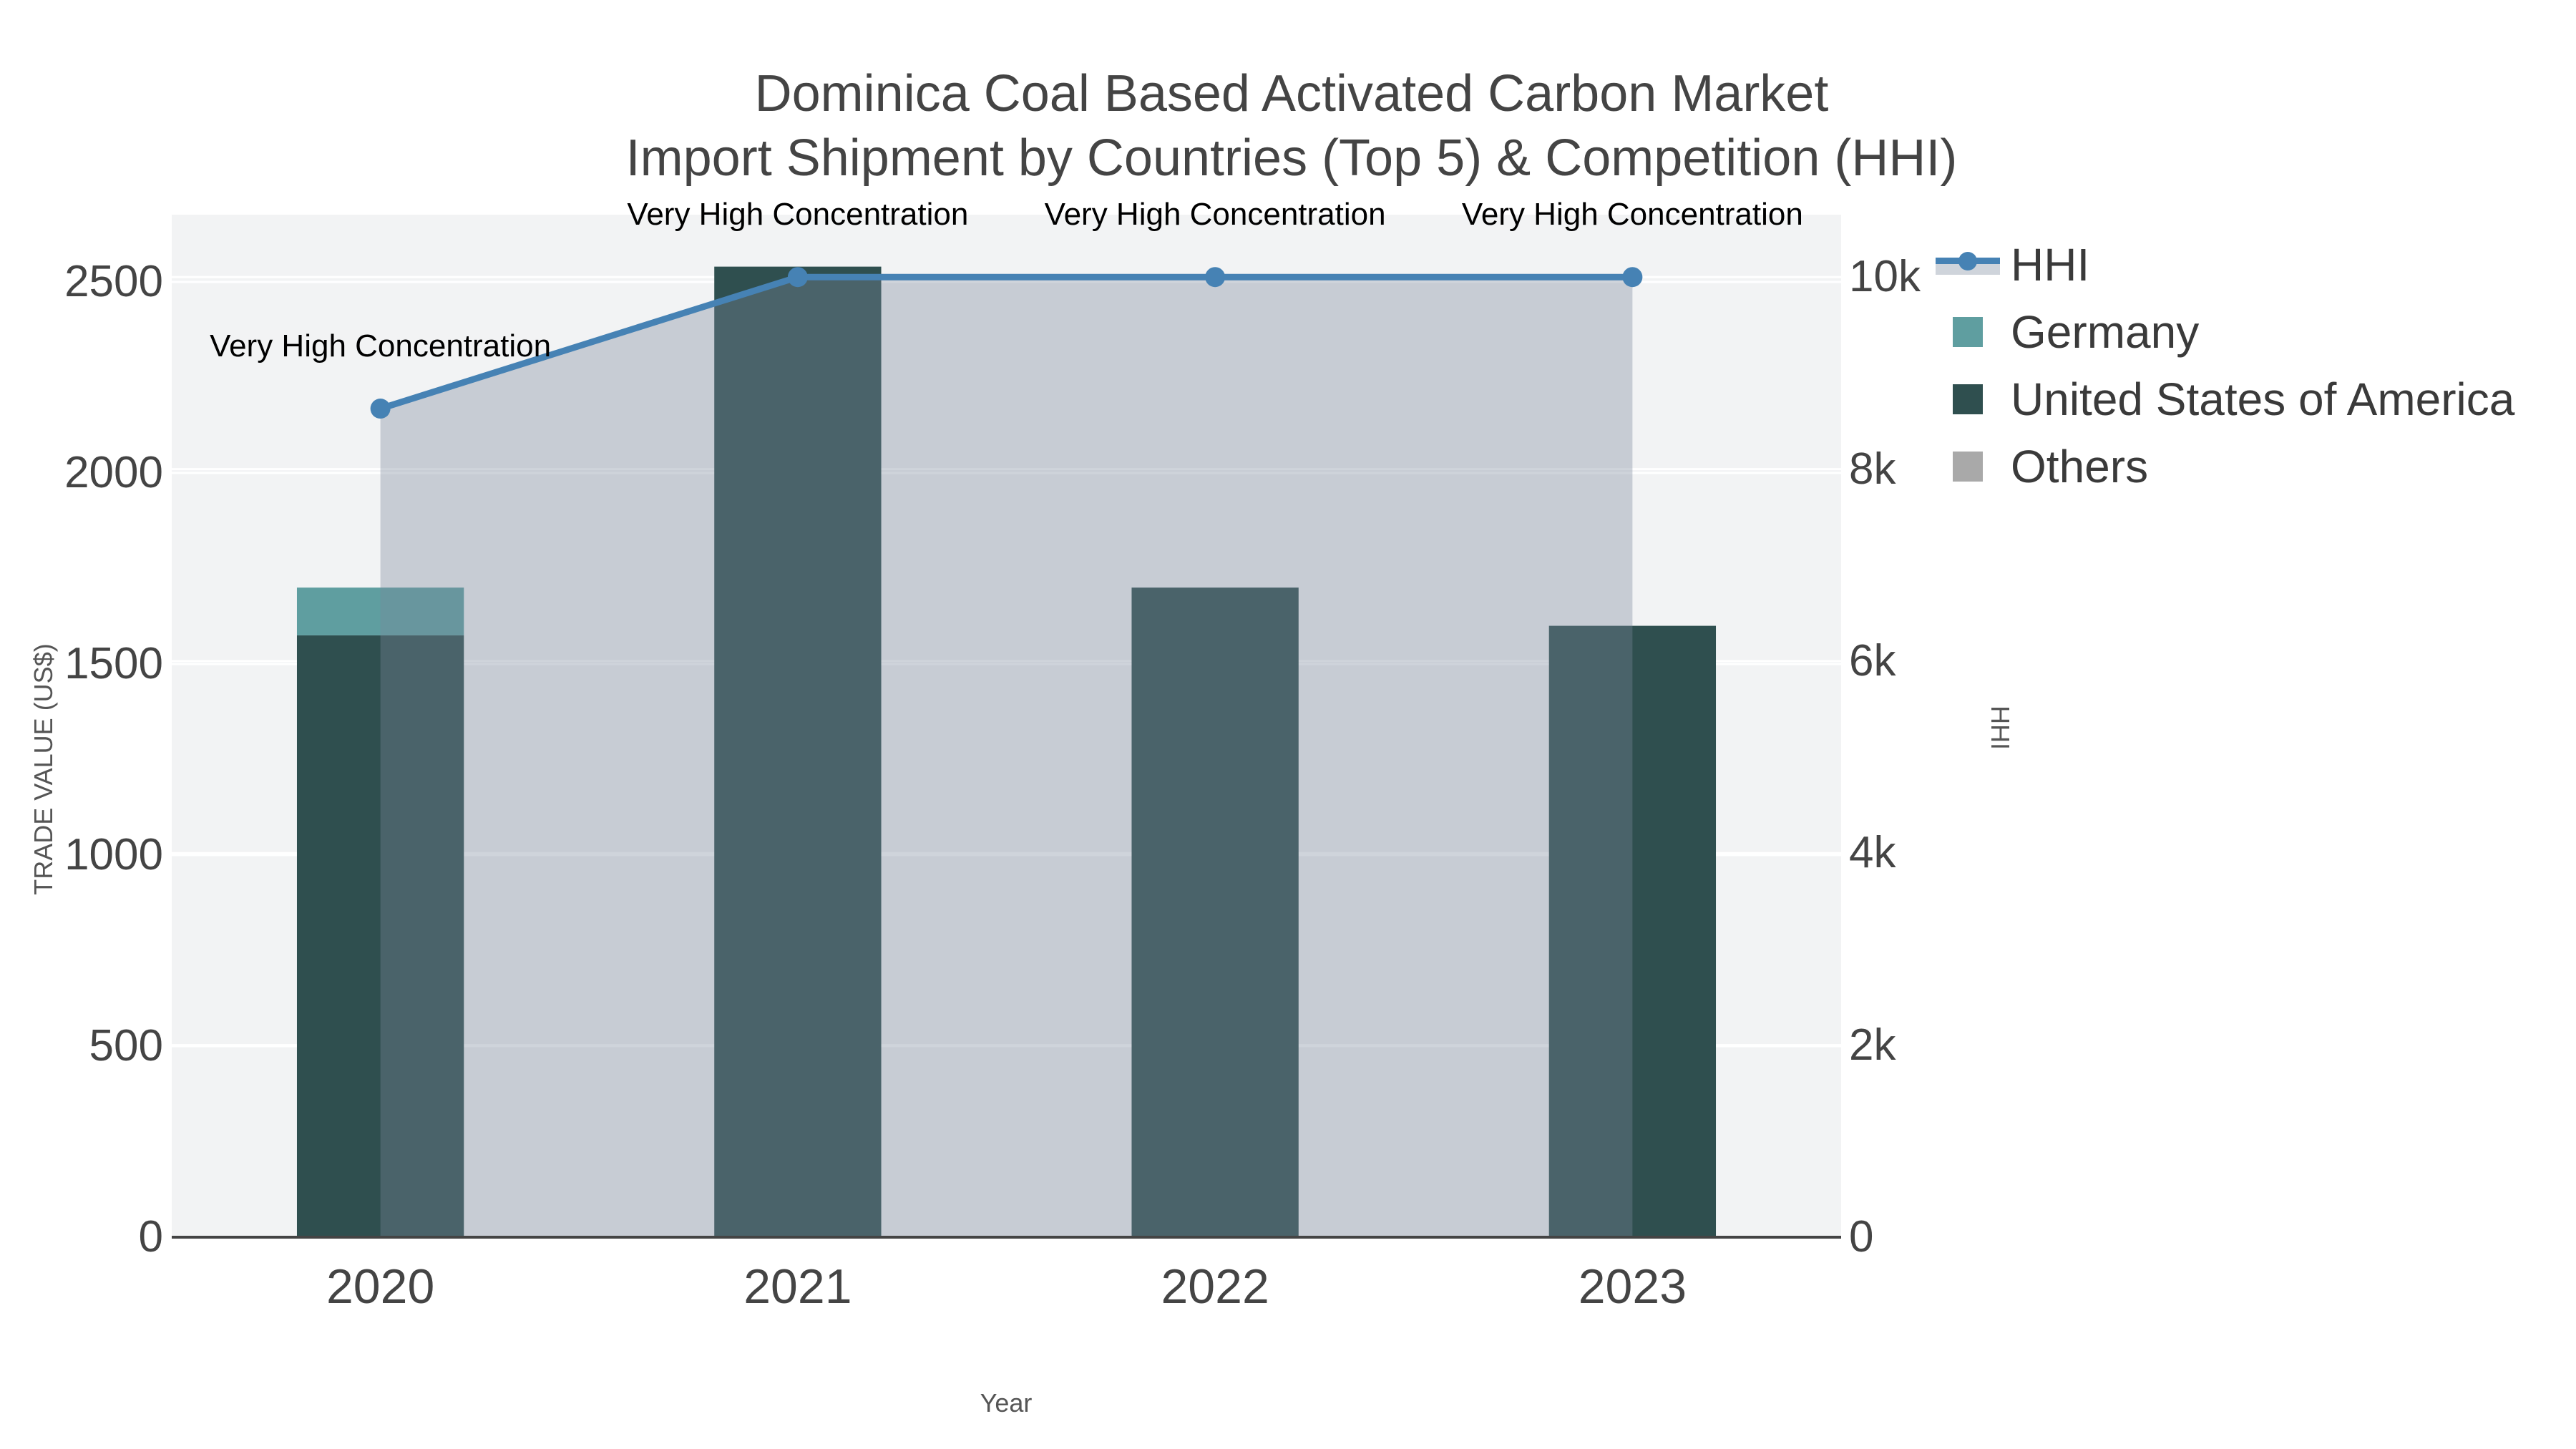  Describe the element at coordinates (797, 1286) in the screenshot. I see `x-tick-2021: 2021` at that location.